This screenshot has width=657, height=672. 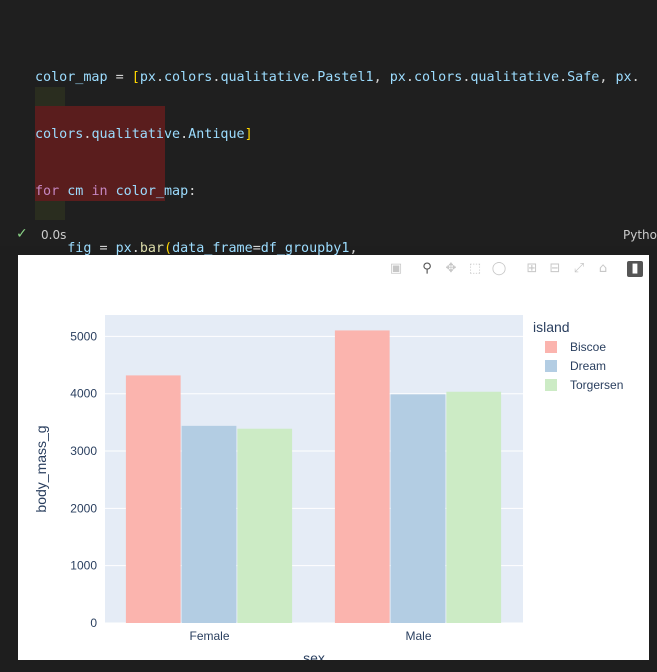 What do you see at coordinates (209, 636) in the screenshot?
I see `x-tick-label: Female` at bounding box center [209, 636].